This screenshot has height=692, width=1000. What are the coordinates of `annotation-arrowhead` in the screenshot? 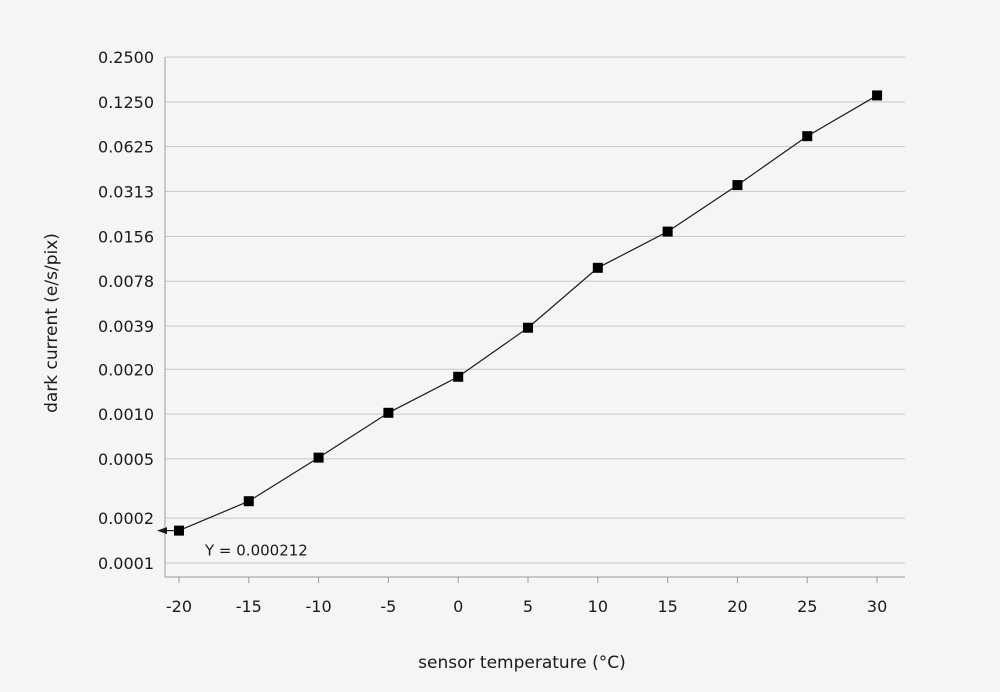 It's located at (162, 531).